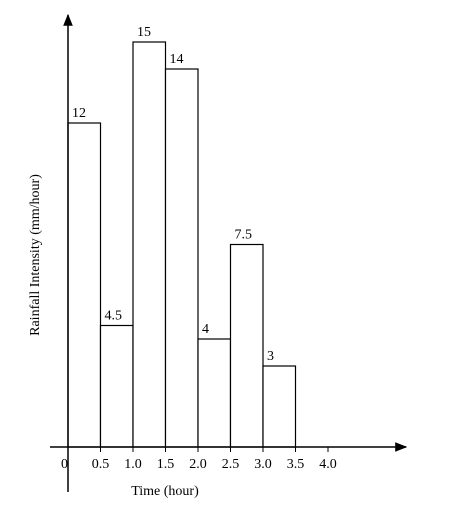 The image size is (453, 513). Describe the element at coordinates (231, 464) in the screenshot. I see `x-tick-label: 2.5` at that location.